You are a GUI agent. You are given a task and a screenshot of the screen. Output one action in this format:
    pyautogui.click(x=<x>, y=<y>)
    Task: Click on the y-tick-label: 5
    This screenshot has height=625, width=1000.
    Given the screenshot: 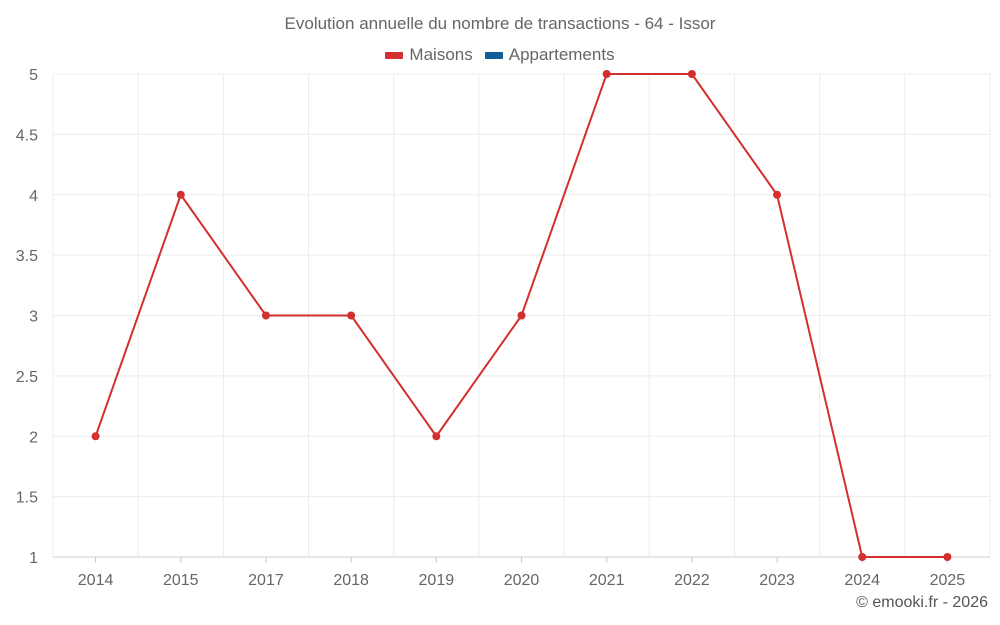 What is the action you would take?
    pyautogui.click(x=33, y=75)
    